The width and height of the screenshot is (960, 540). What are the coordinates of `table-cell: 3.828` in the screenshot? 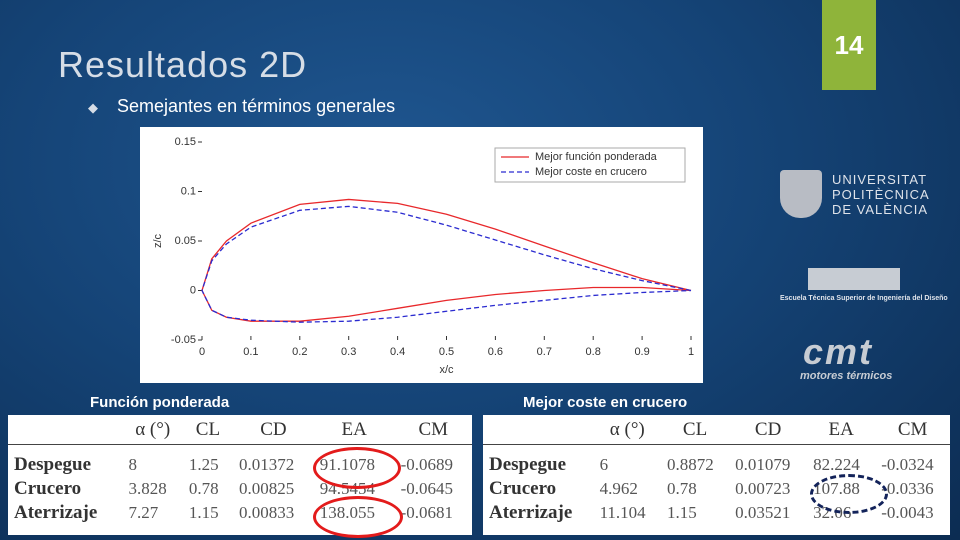 It's located at (147, 488).